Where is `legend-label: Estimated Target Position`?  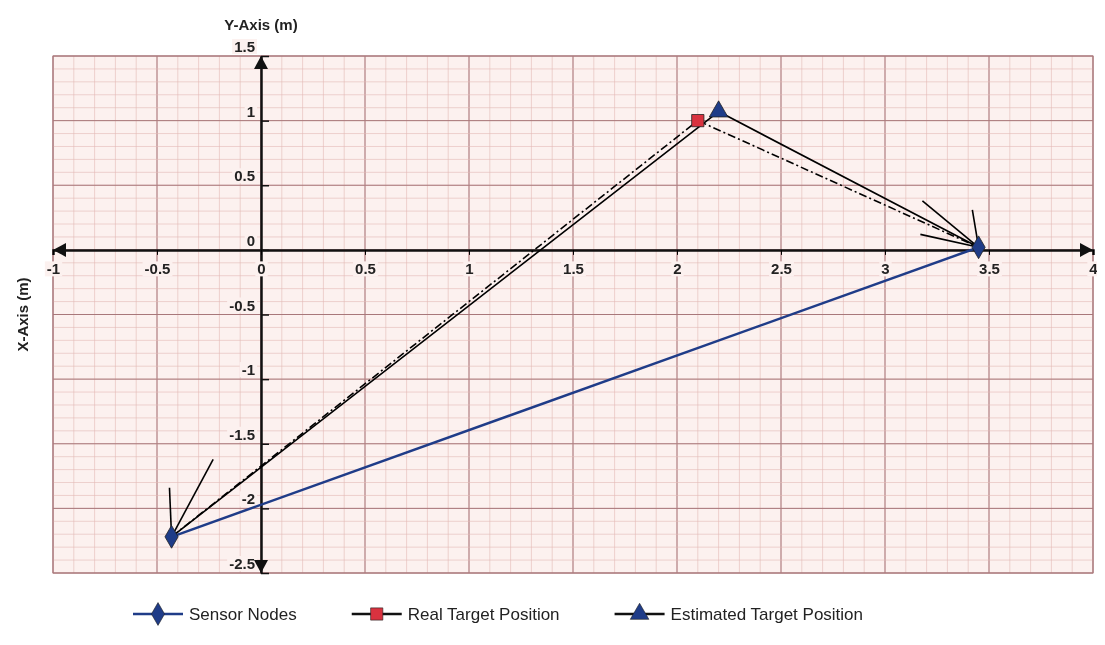 legend-label: Estimated Target Position is located at coordinates (767, 614).